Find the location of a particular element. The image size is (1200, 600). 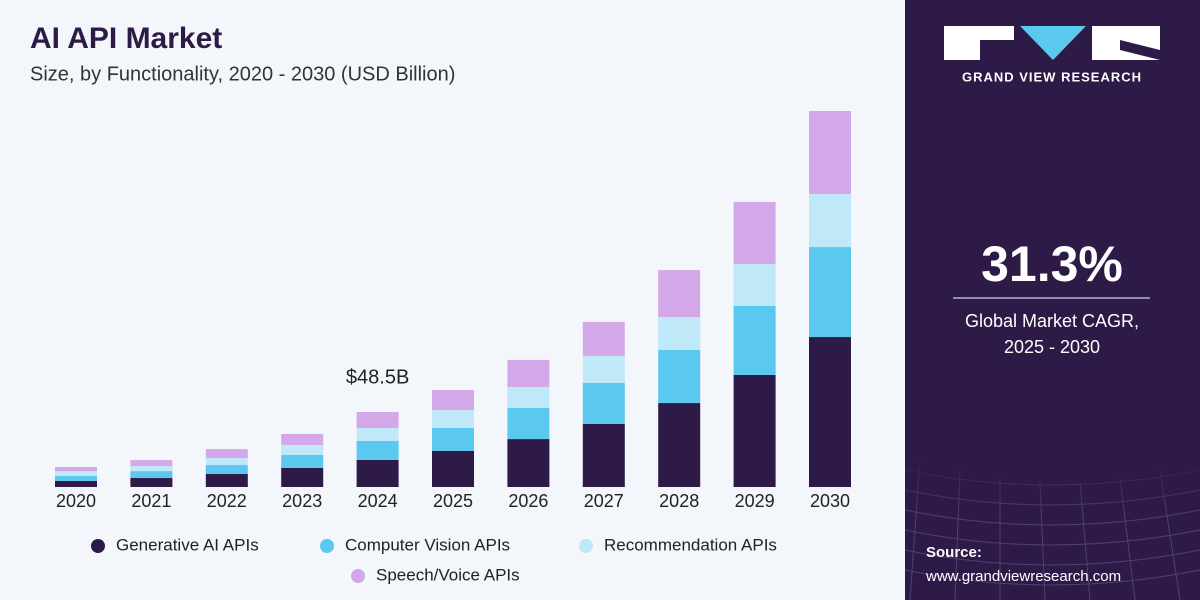

cagr-text: Global Market CAGR, is located at coordinates (1052, 321).